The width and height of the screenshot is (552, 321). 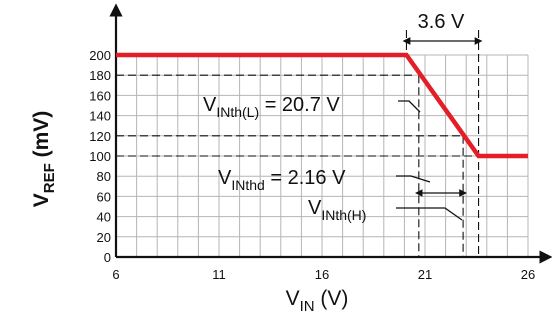 What do you see at coordinates (441, 22) in the screenshot?
I see `width-label: 3.6 V` at bounding box center [441, 22].